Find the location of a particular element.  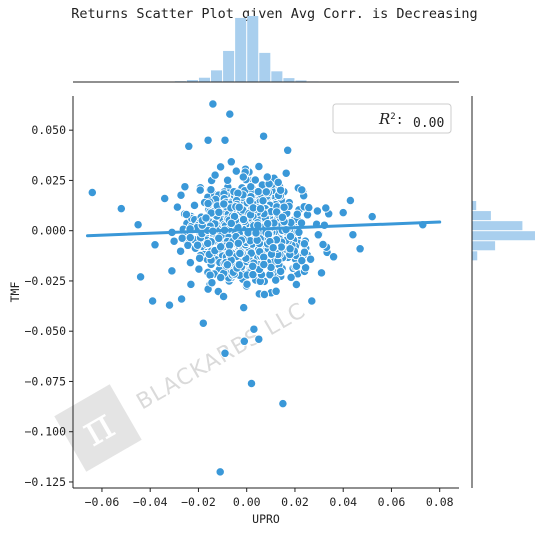

r2-annotation-box is located at coordinates (392, 118).